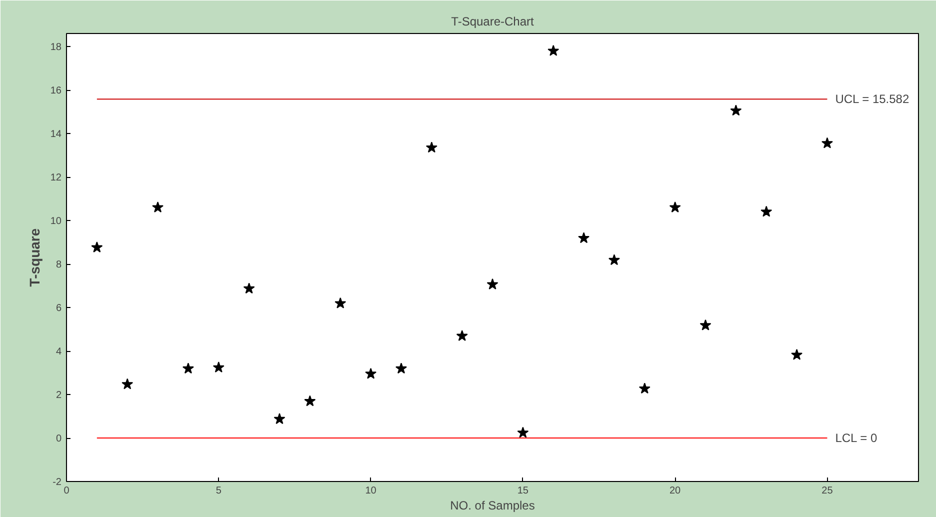 The width and height of the screenshot is (936, 517). I want to click on x-tick-label: 20, so click(676, 491).